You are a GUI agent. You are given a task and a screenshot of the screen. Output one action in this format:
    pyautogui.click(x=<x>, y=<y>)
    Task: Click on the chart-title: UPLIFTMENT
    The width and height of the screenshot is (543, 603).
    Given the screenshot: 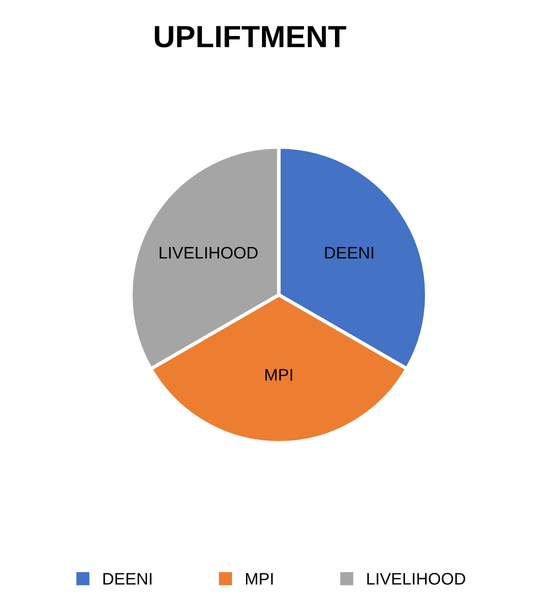 What is the action you would take?
    pyautogui.click(x=250, y=37)
    